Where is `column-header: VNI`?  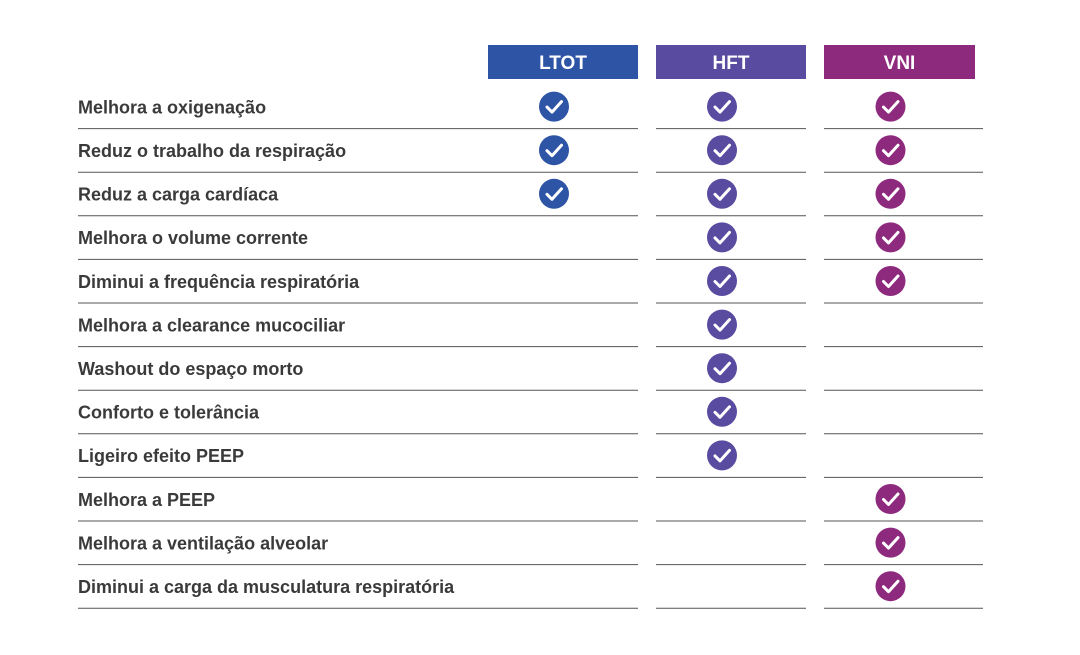 column-header: VNI is located at coordinates (900, 63).